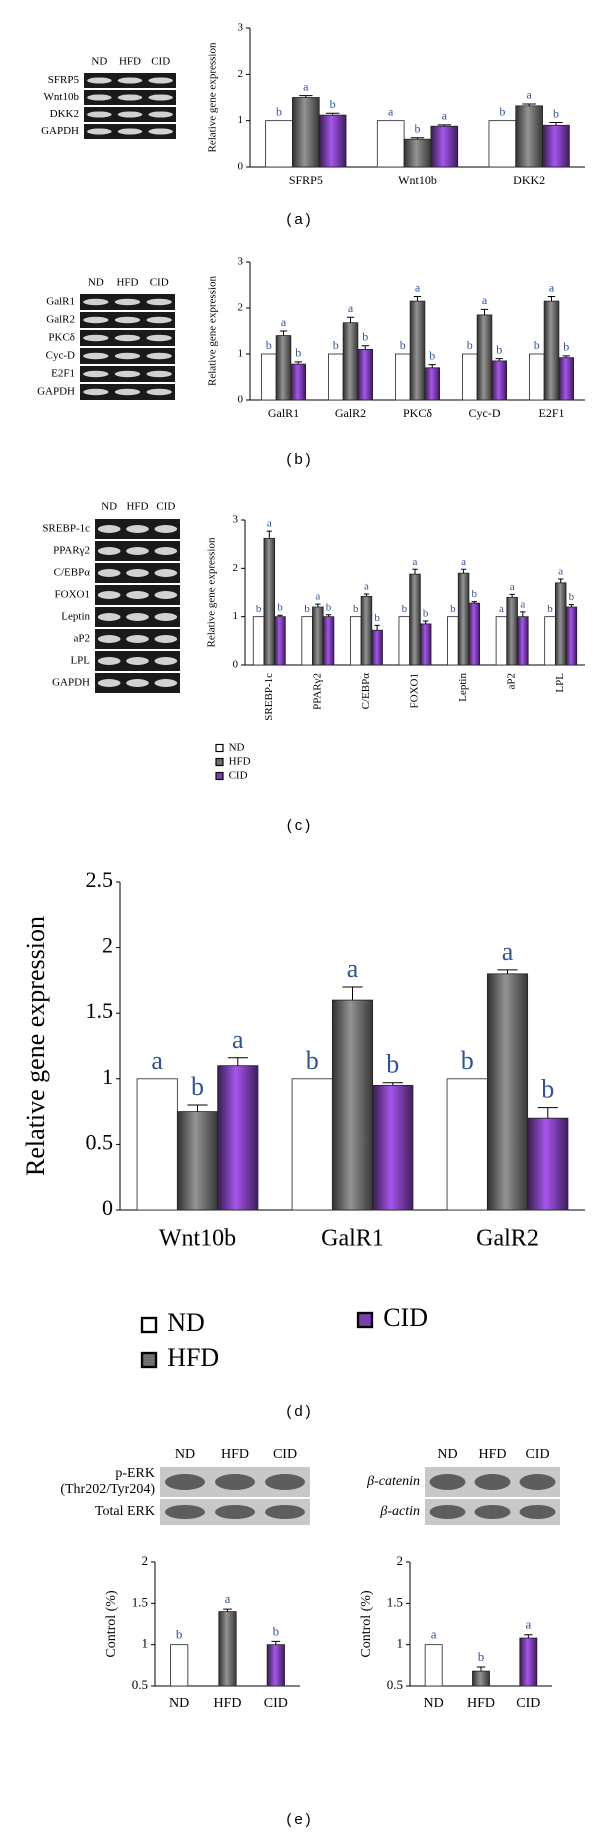  What do you see at coordinates (82, 639) in the screenshot?
I see `row-label: aP2` at bounding box center [82, 639].